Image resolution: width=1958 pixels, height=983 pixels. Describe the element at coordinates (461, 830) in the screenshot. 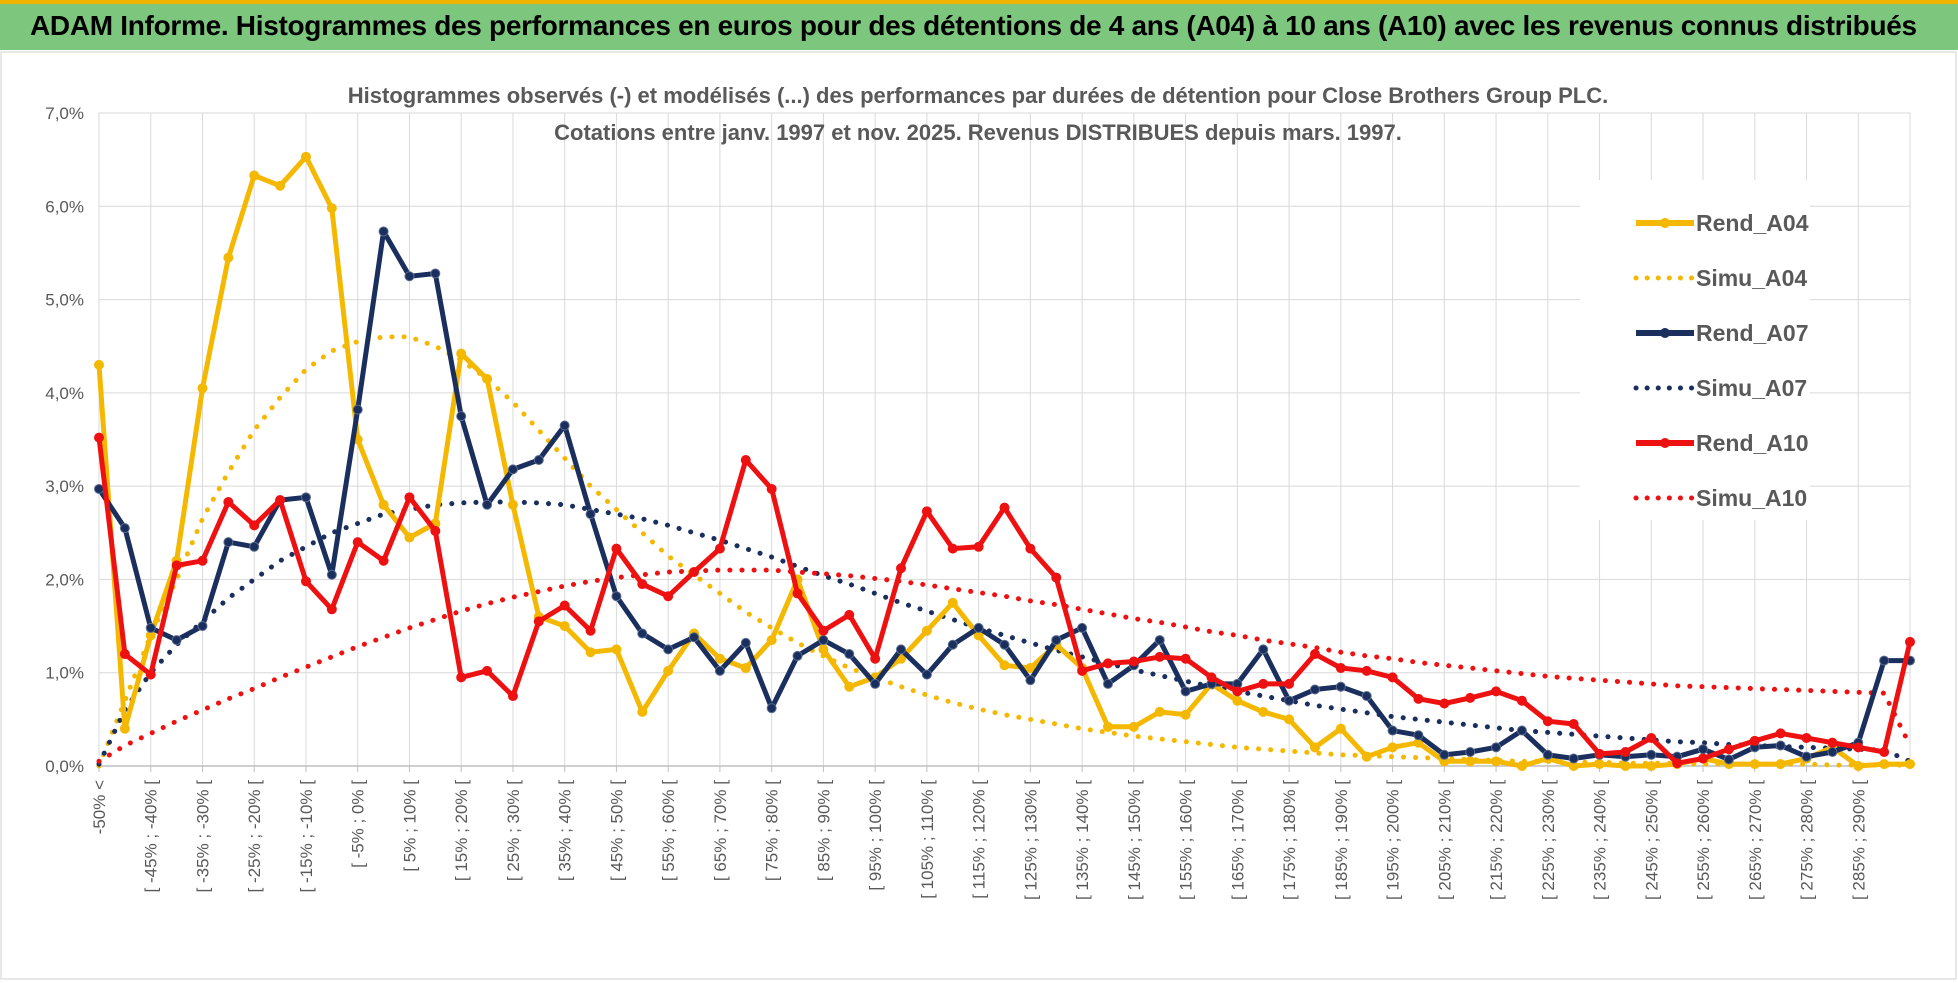

I see `x-tick-label: [ 15% ; 20% [` at that location.